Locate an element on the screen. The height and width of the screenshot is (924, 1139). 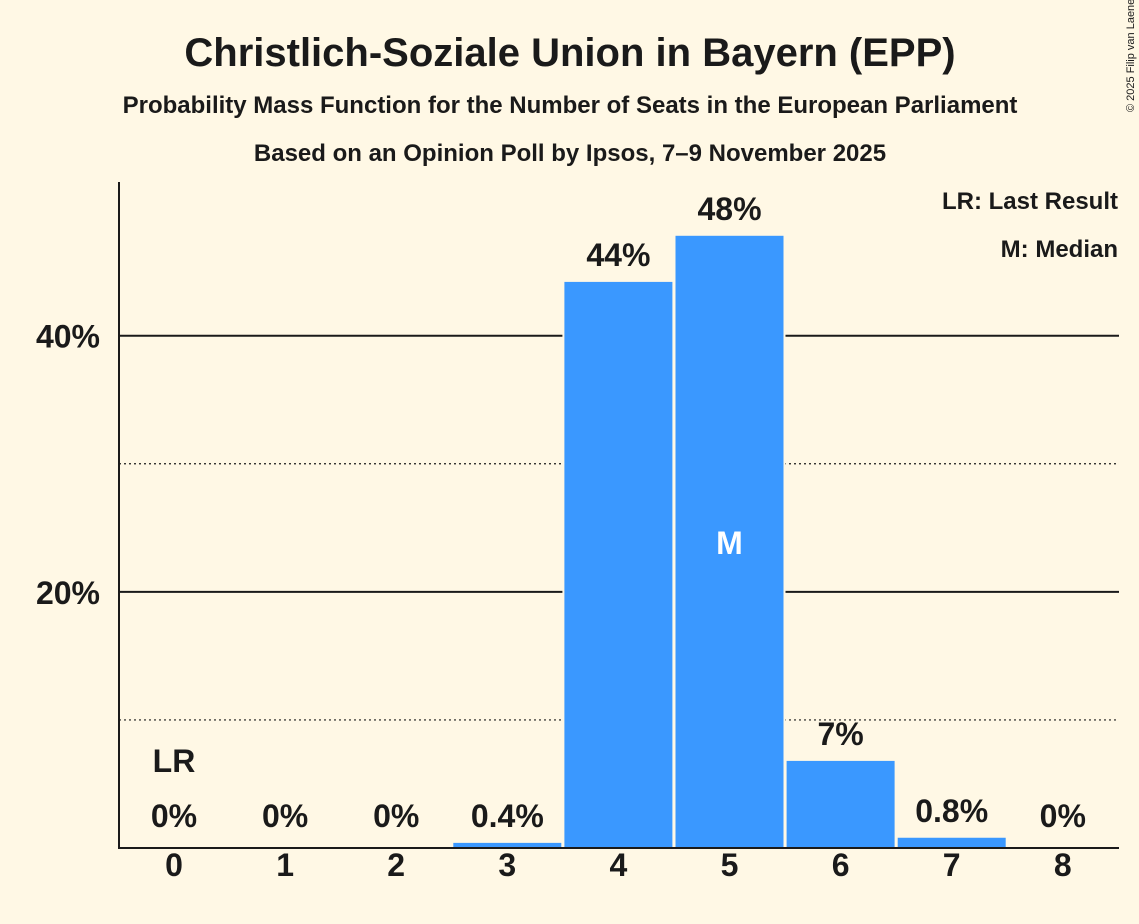
x-tick-label: 6 is located at coordinates (841, 865).